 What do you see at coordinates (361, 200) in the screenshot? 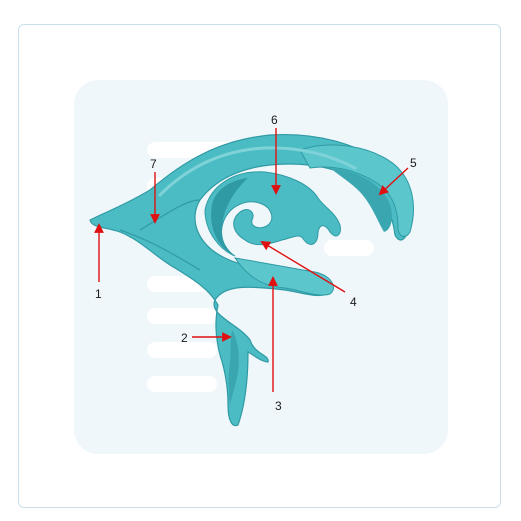
I see `right-lobe-inner` at bounding box center [361, 200].